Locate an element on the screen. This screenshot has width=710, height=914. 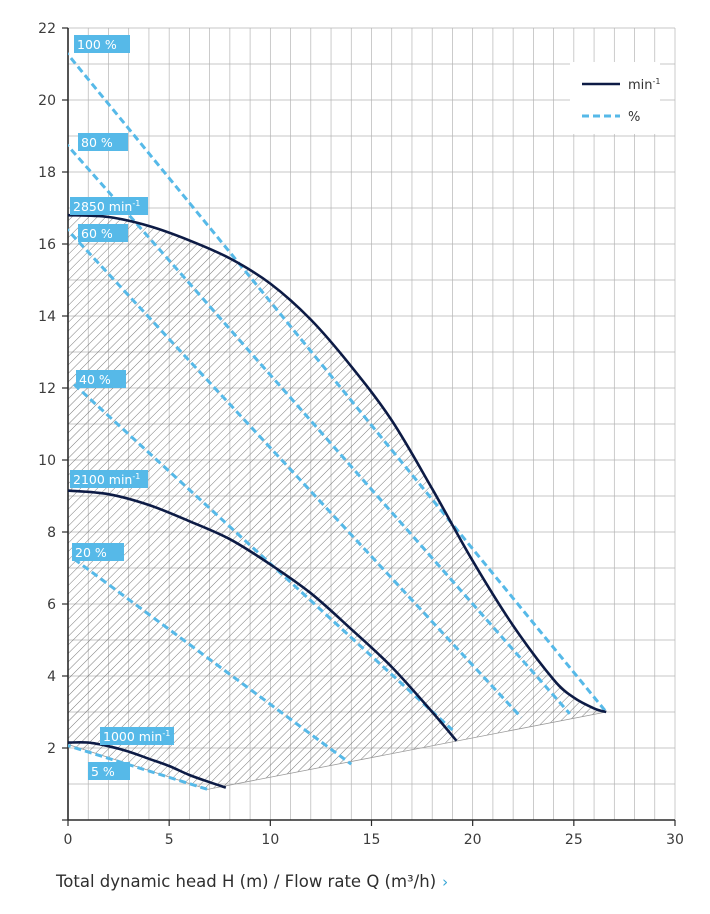
y-tick-label: 22 is located at coordinates (47, 29).